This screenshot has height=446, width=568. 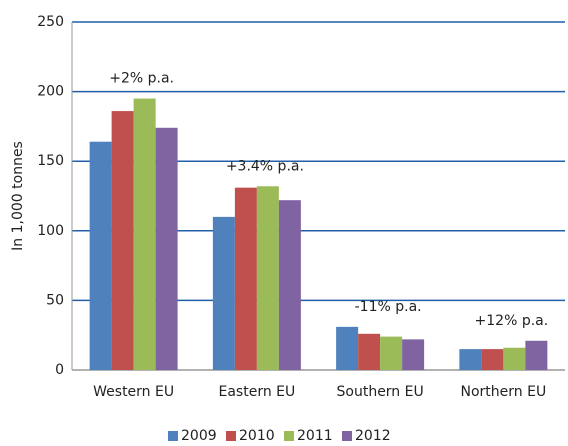 What do you see at coordinates (18, 196) in the screenshot?
I see `y-axis-label: In 1,000 tonnes` at bounding box center [18, 196].